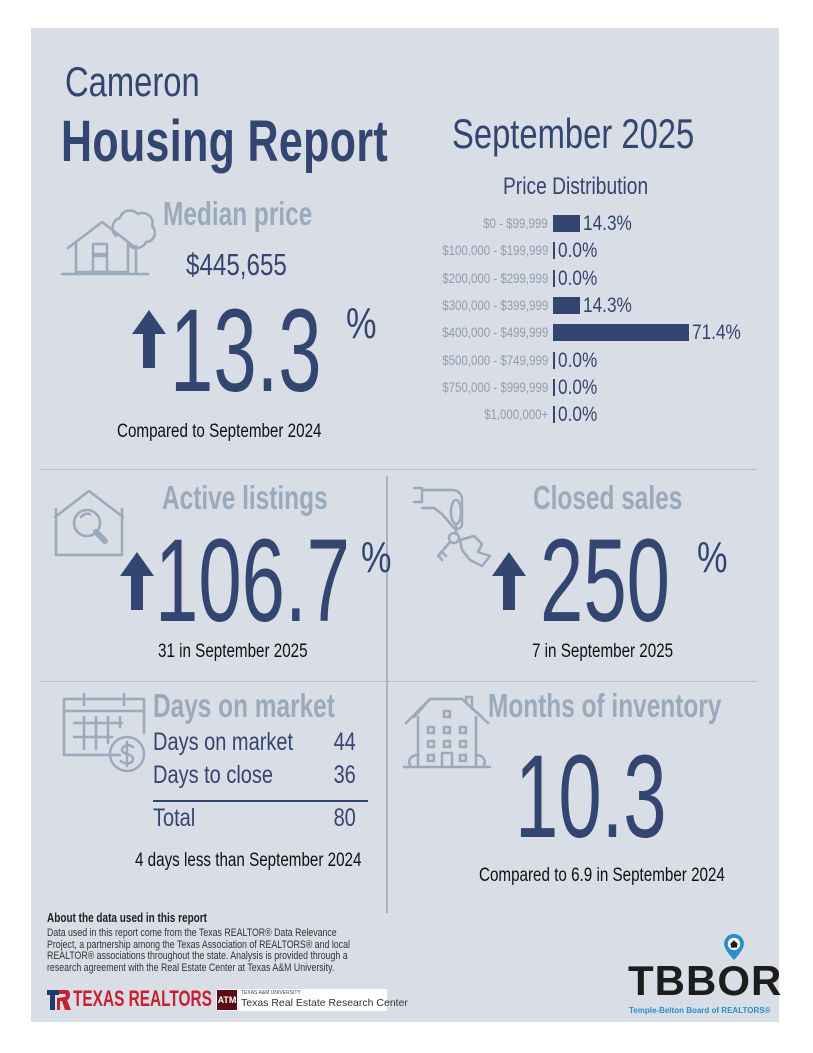 Image resolution: width=813 pixels, height=1053 pixels. I want to click on closed-sales-change-unit: %, so click(712, 557).